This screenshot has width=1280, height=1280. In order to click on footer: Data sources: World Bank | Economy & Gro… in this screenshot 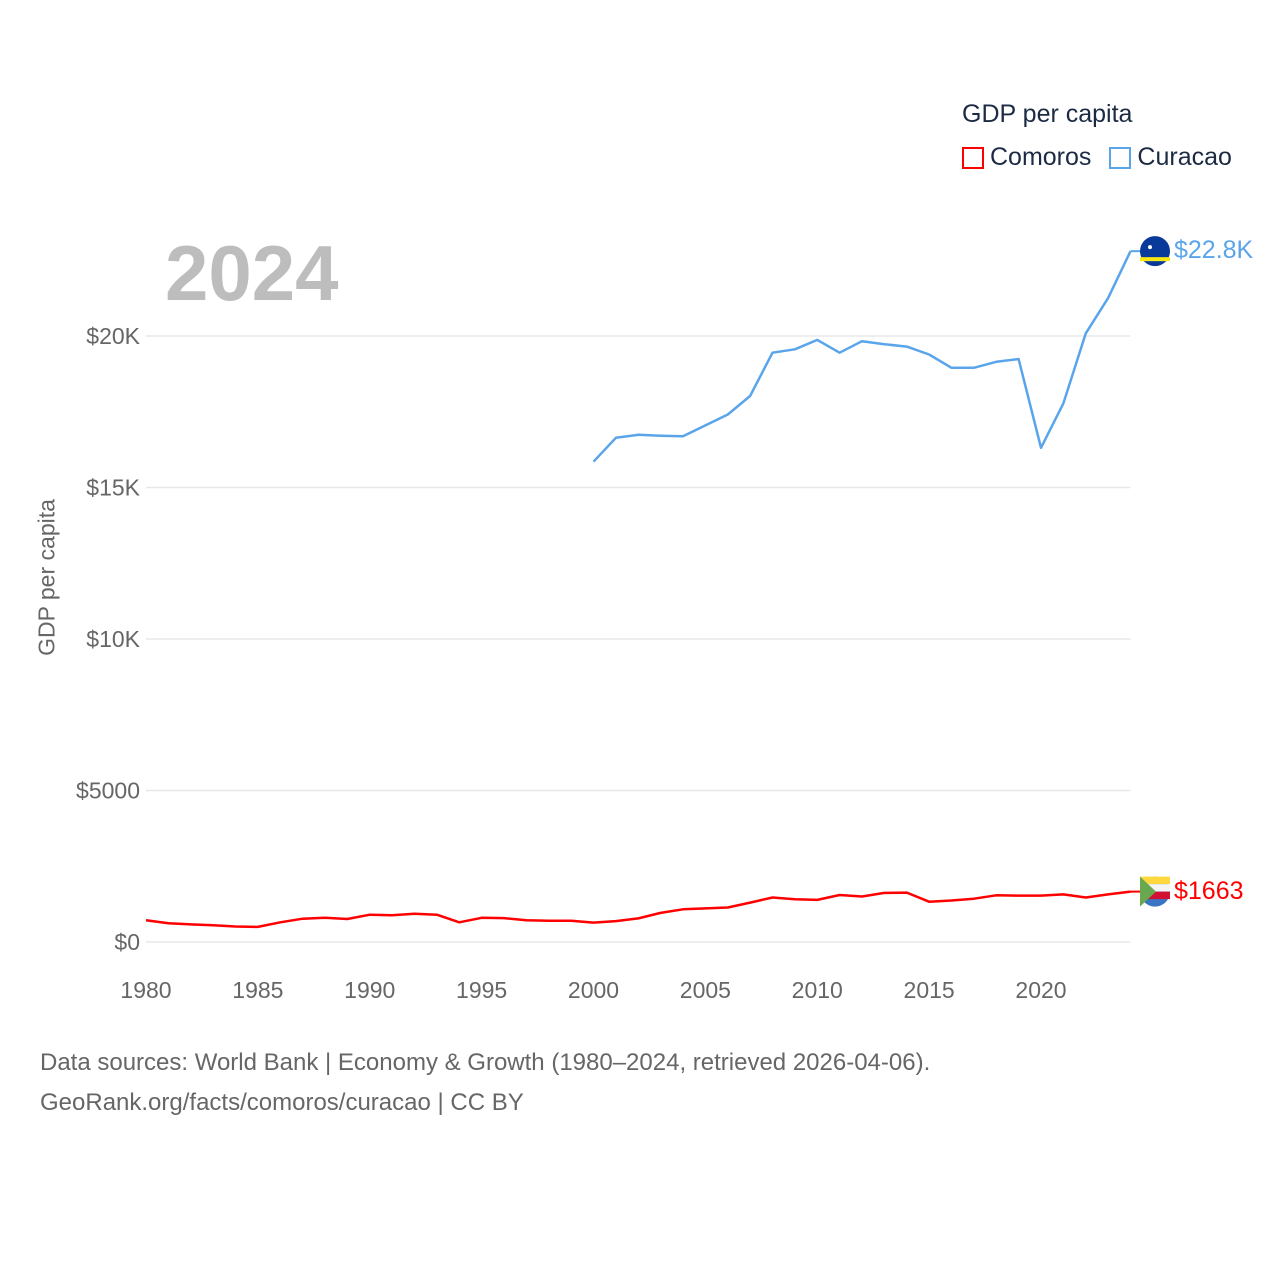, I will do `click(485, 1083)`.